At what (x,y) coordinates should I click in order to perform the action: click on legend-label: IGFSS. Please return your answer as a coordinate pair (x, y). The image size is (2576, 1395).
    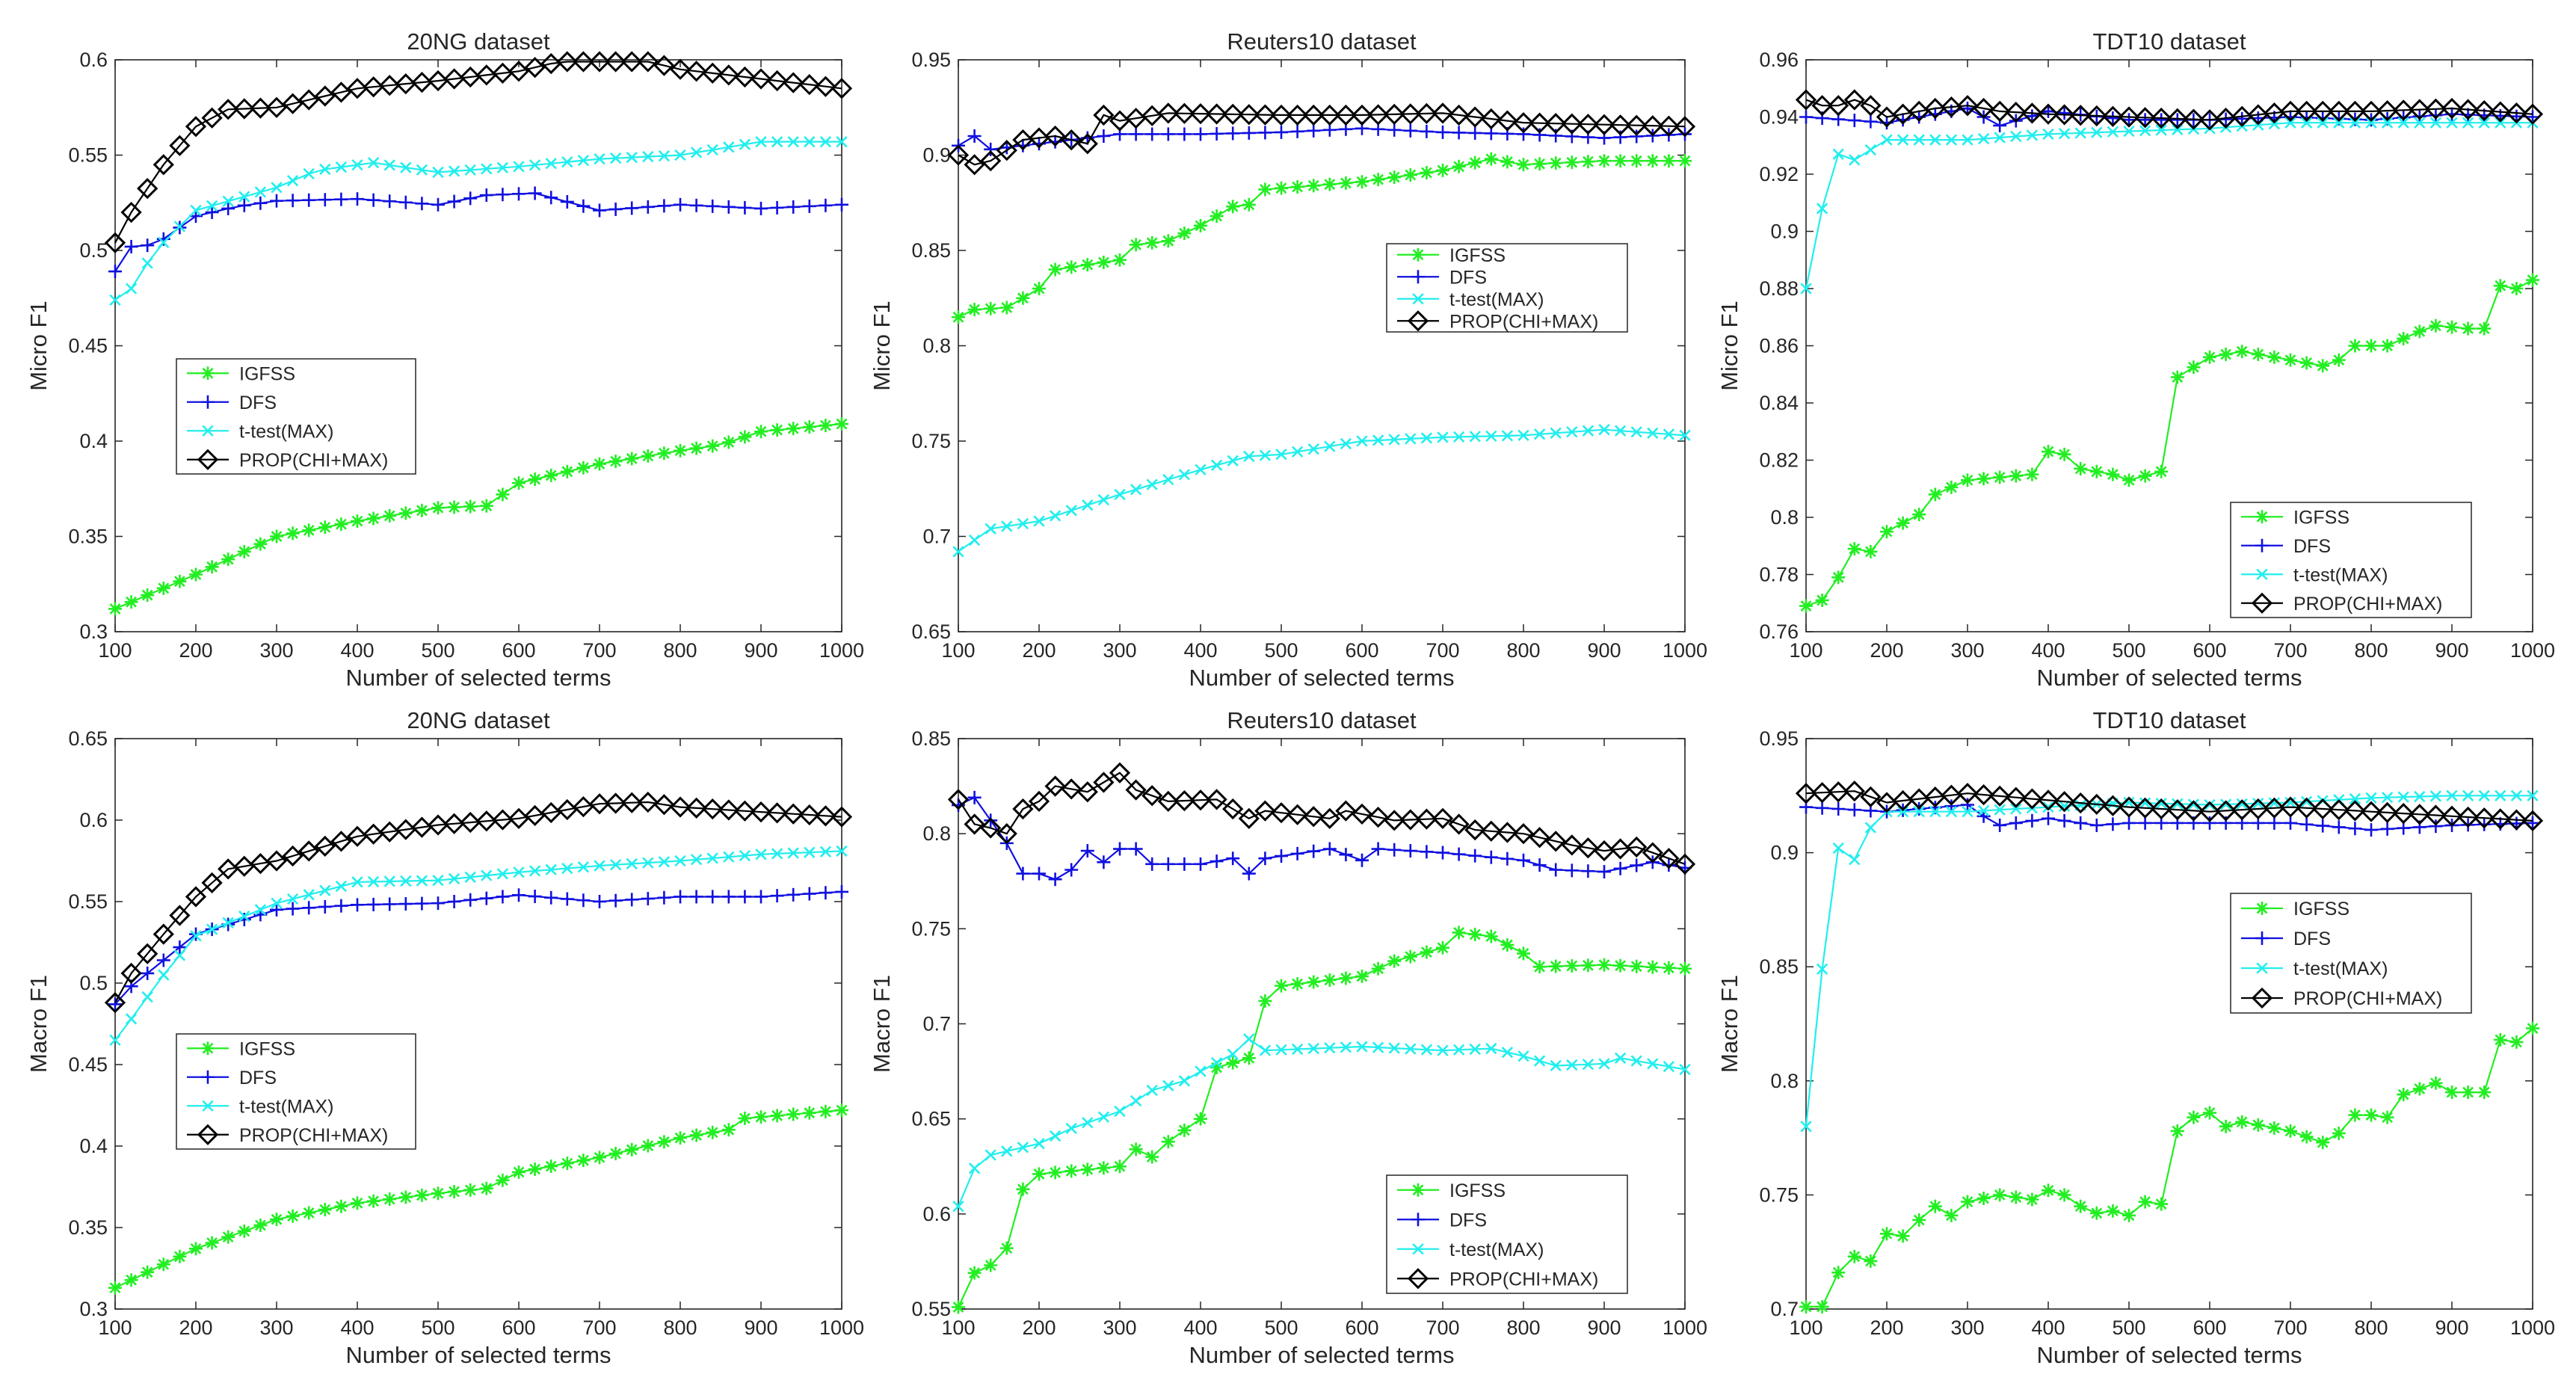
    Looking at the image, I should click on (267, 373).